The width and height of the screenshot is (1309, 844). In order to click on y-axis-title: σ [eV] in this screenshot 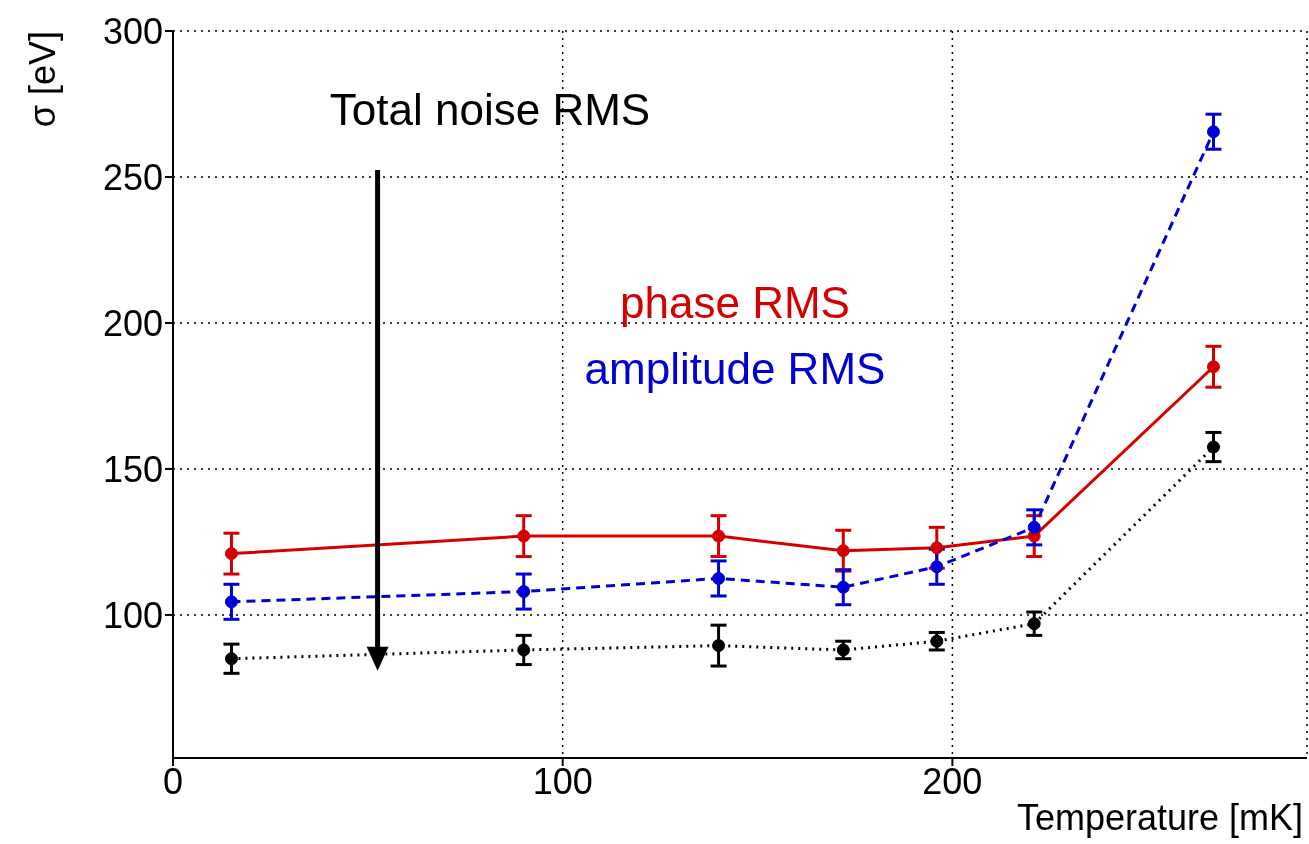, I will do `click(42, 79)`.